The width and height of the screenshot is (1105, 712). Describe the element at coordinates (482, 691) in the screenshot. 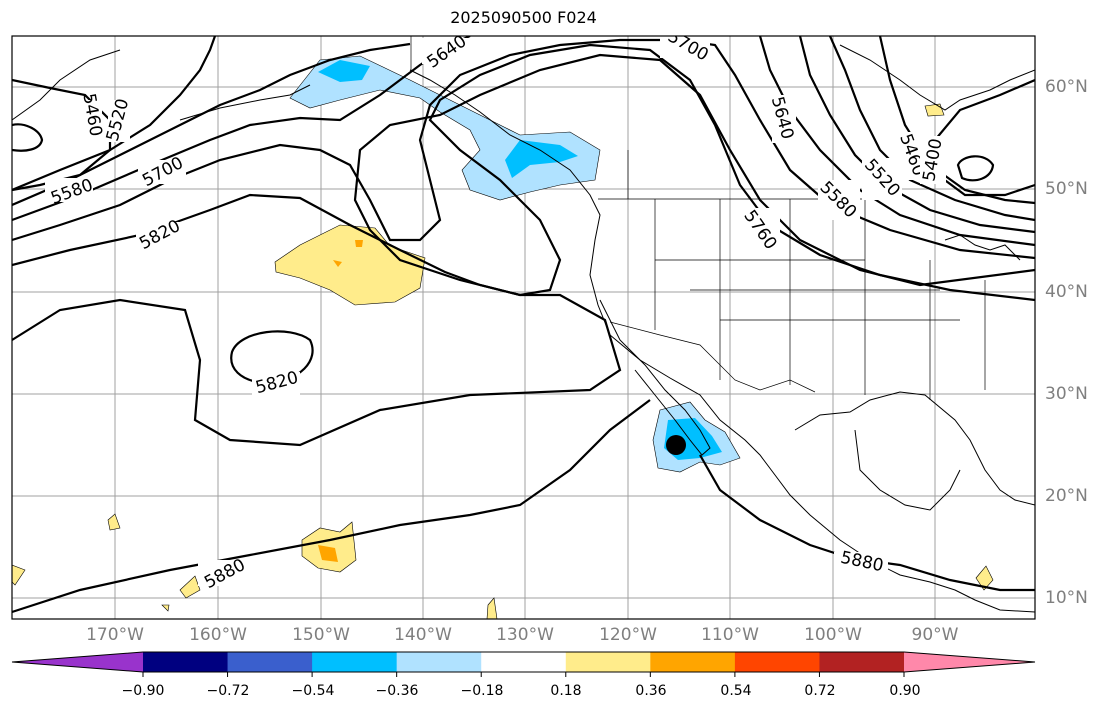

I see `colorbar-label: −0.18` at that location.